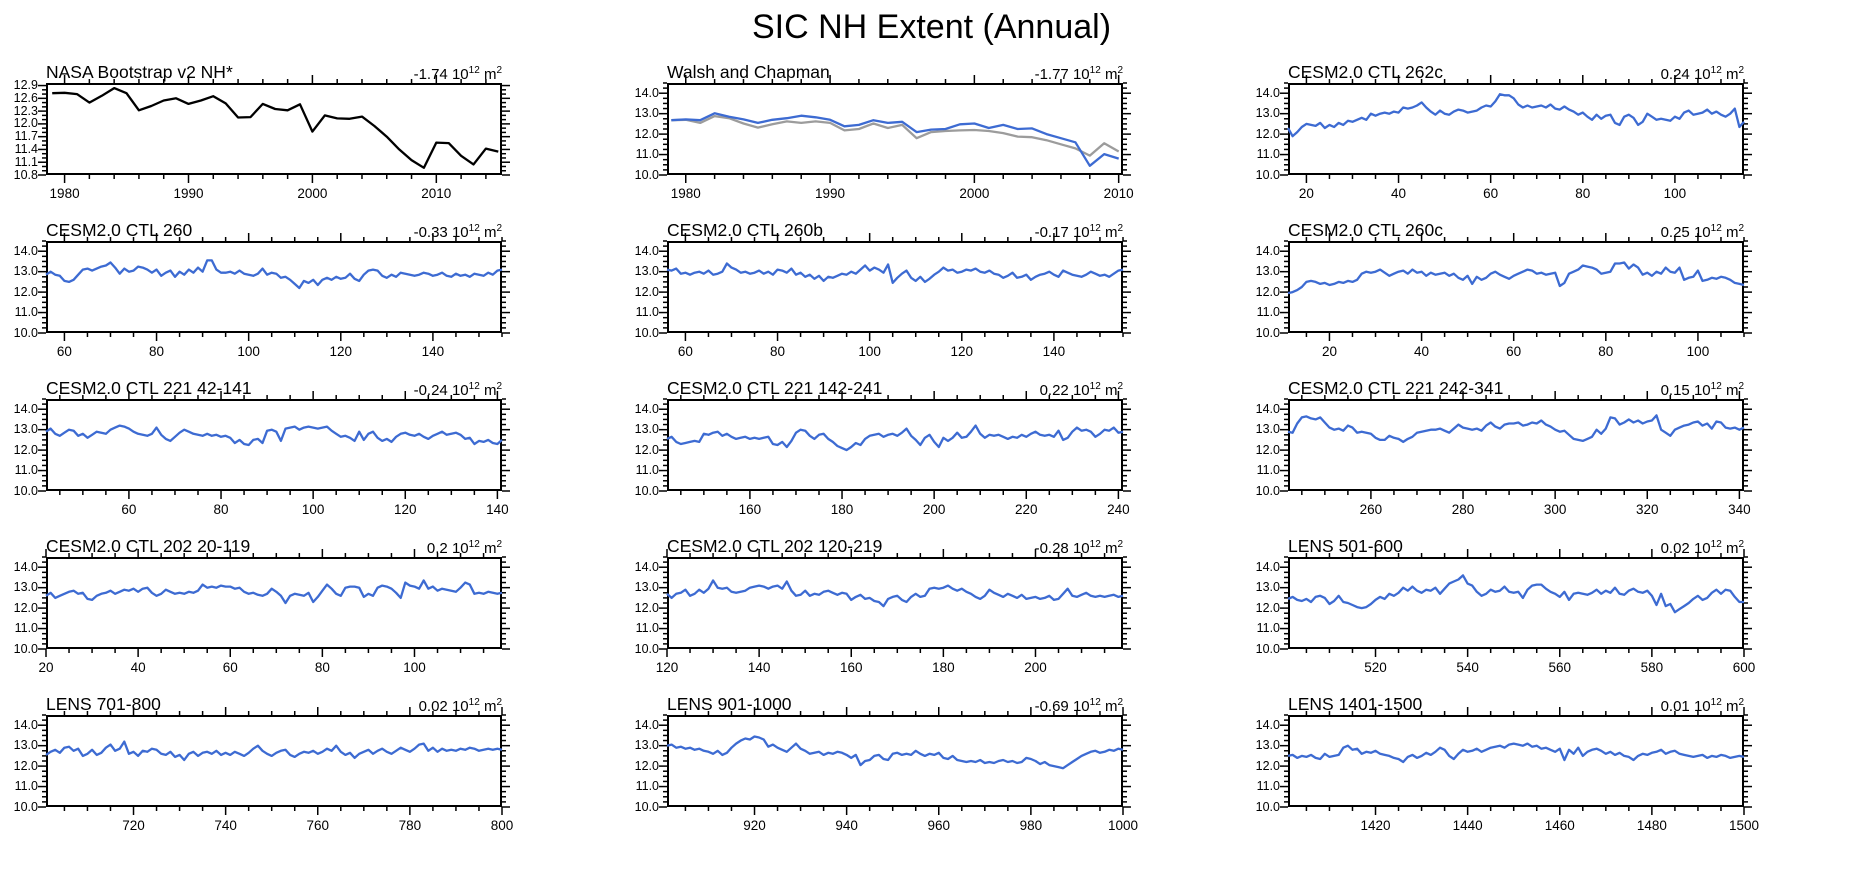 The height and width of the screenshot is (880, 1863). What do you see at coordinates (458, 390) in the screenshot?
I see `panel-trend: -0.24 1012 m2` at bounding box center [458, 390].